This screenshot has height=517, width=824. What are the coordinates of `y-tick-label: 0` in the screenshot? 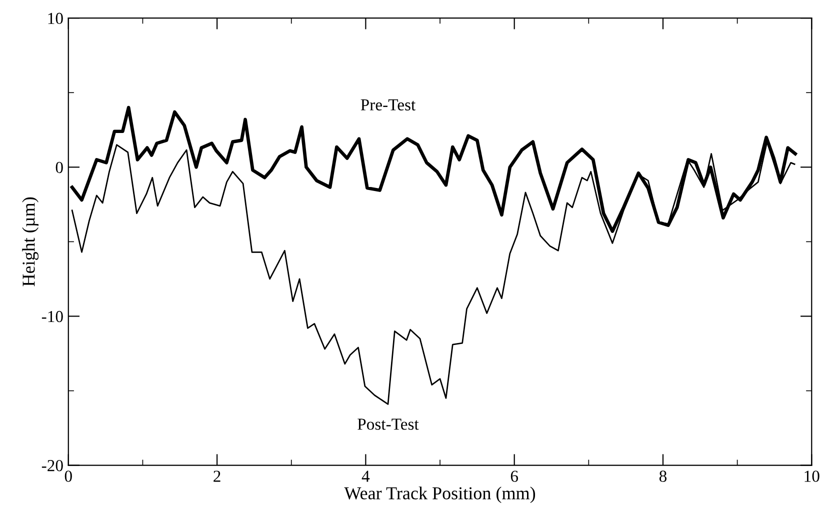 It's located at (59, 168).